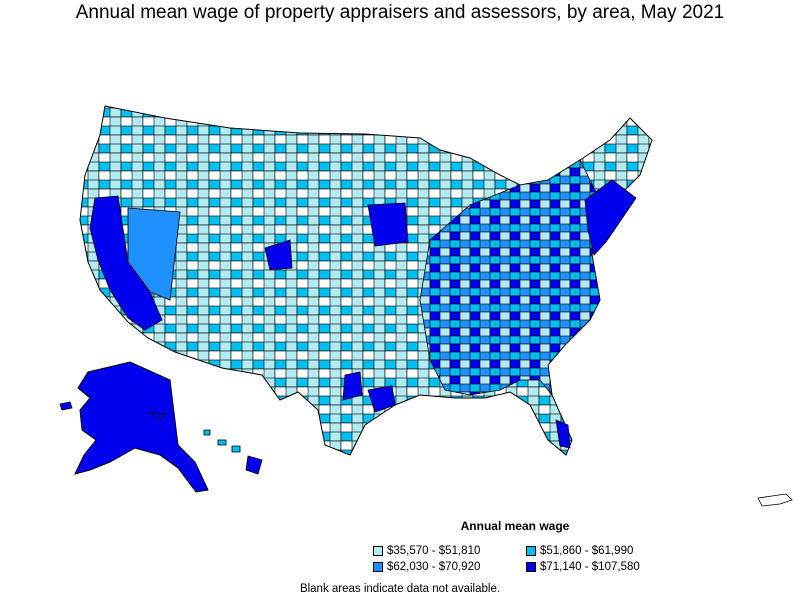  I want to click on hawaii-oahu, so click(222, 442).